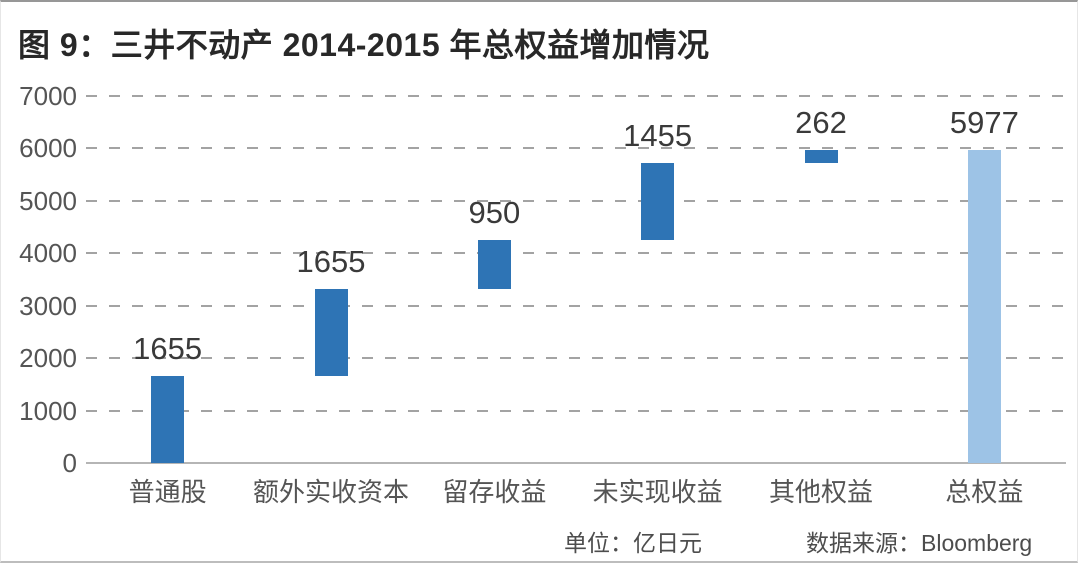 The width and height of the screenshot is (1080, 567). I want to click on bar-value-label-4: 1455, so click(658, 136).